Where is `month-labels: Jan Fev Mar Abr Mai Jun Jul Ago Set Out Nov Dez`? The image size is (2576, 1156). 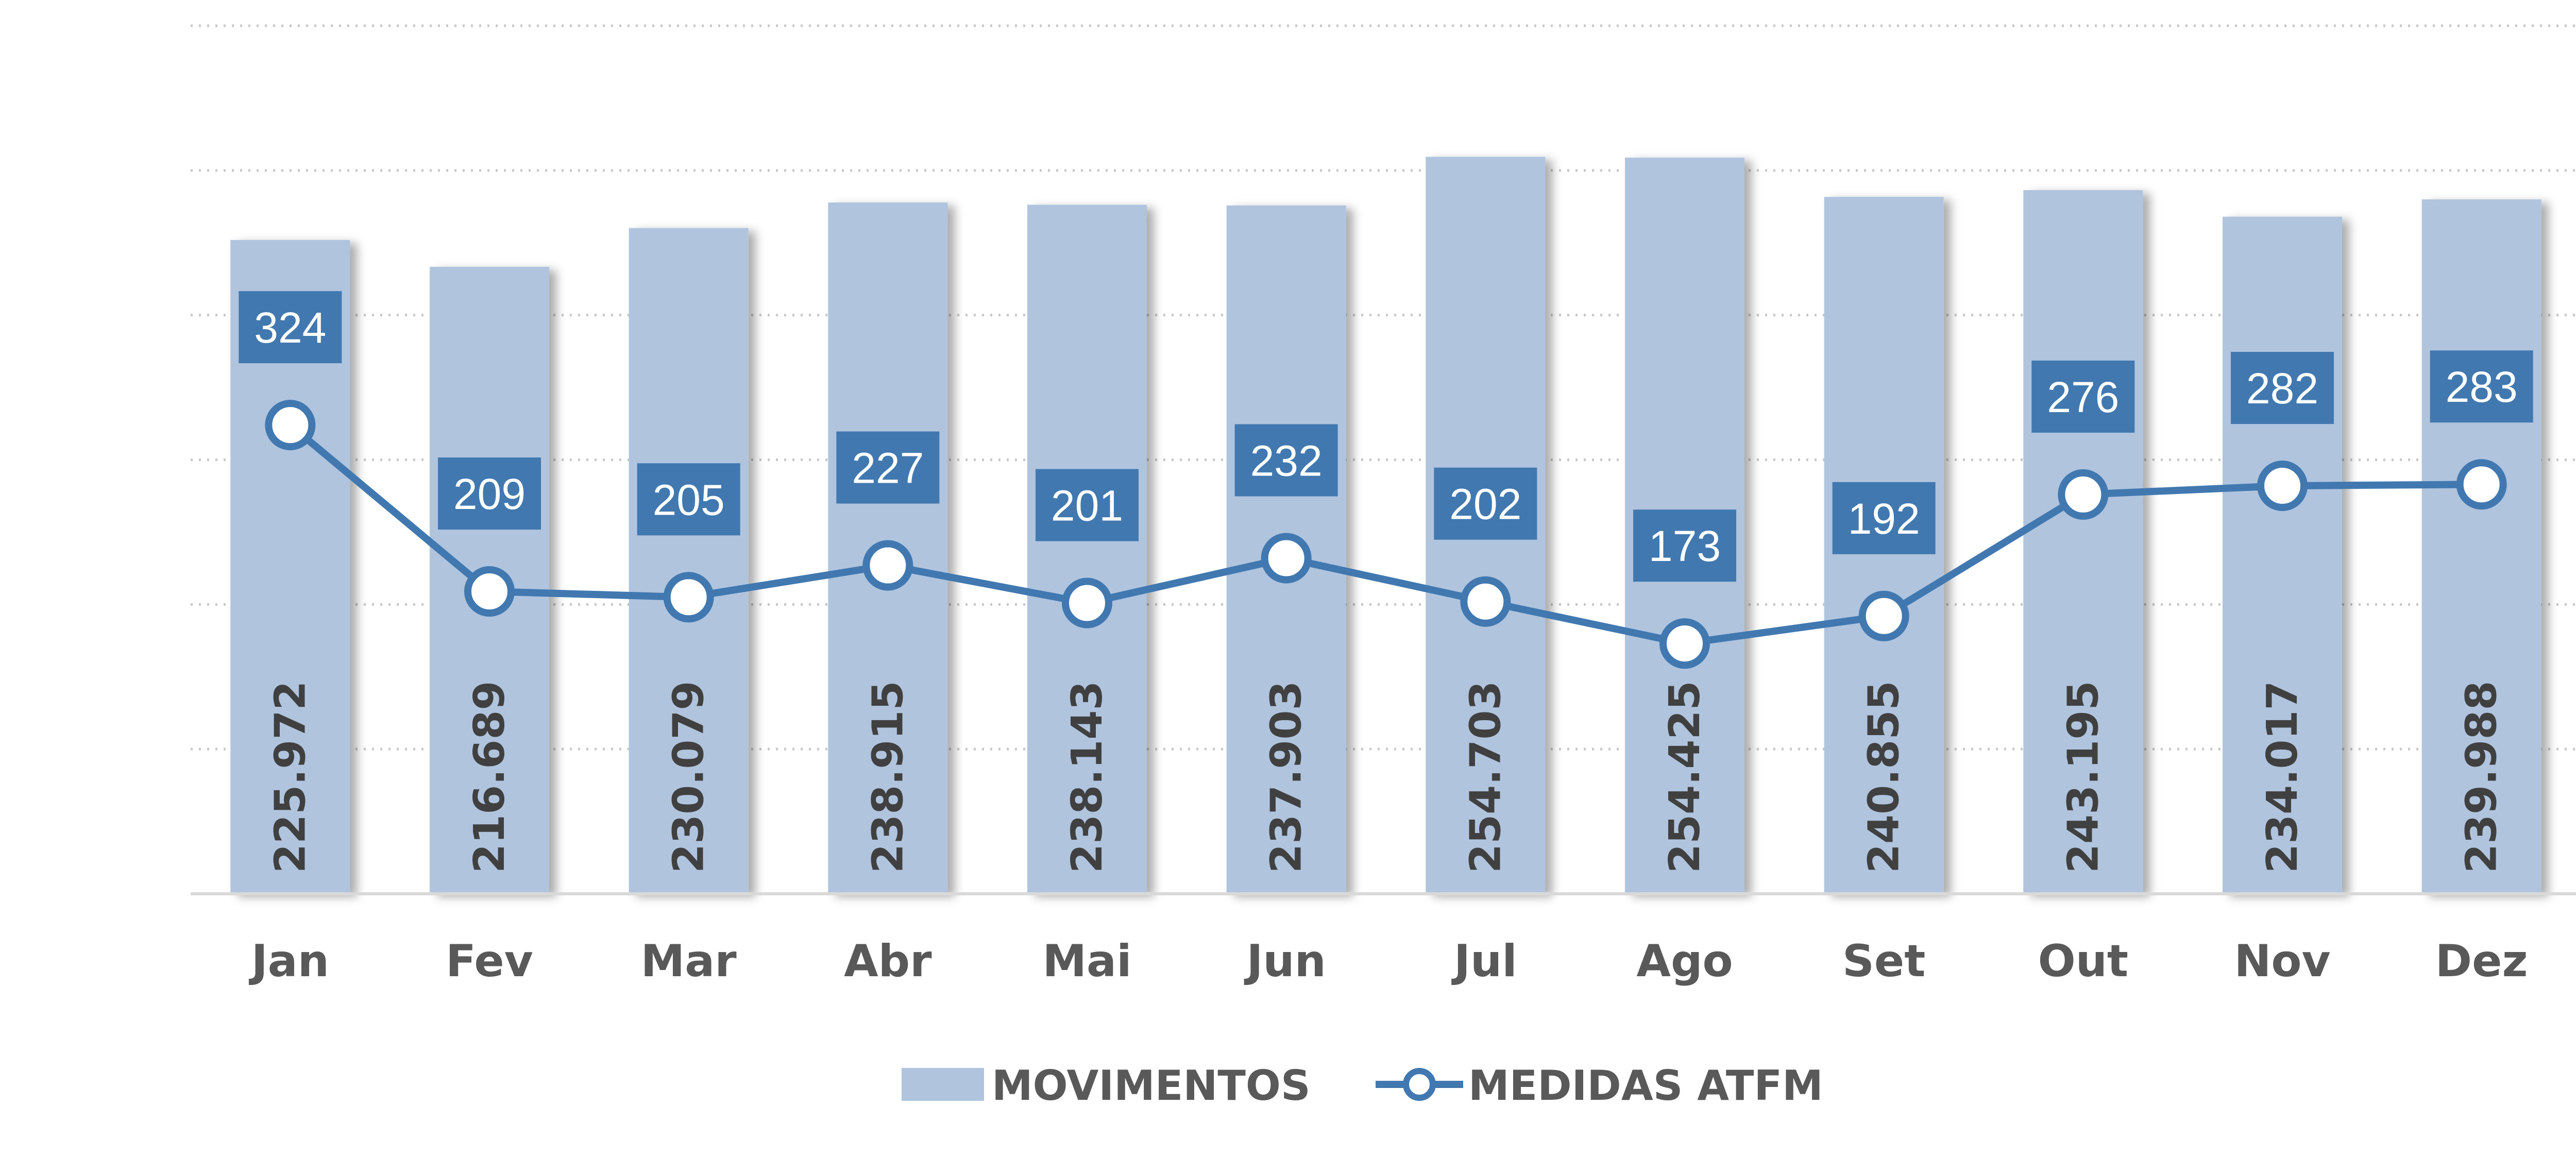 month-labels: Jan Fev Mar Abr Mai Jun Jul Ago Set Out Nov Dez is located at coordinates (1388, 961).